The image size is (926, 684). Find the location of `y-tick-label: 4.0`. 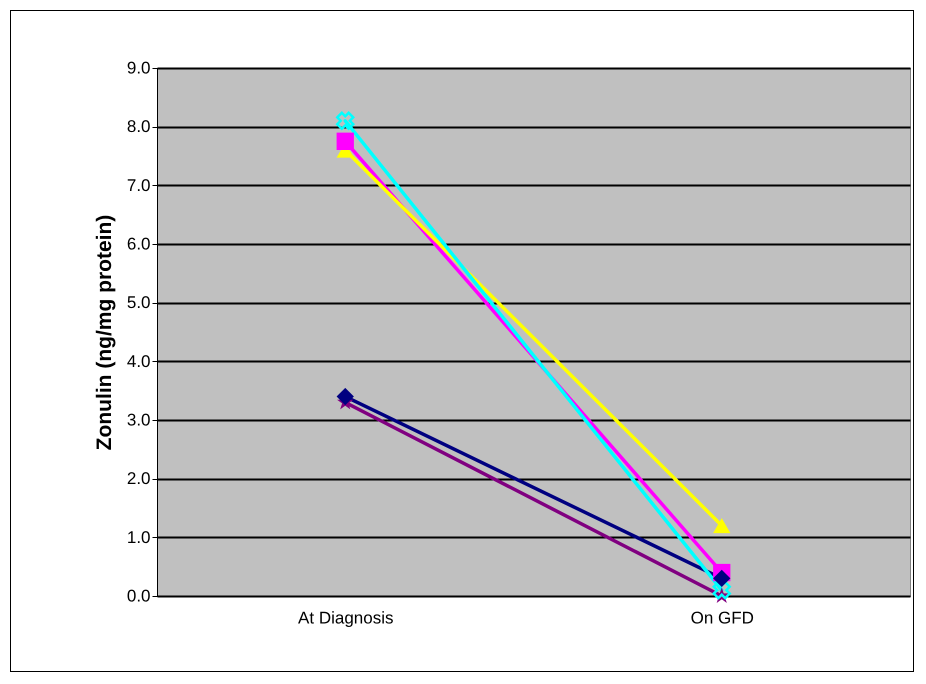

y-tick-label: 4.0 is located at coordinates (138, 361).